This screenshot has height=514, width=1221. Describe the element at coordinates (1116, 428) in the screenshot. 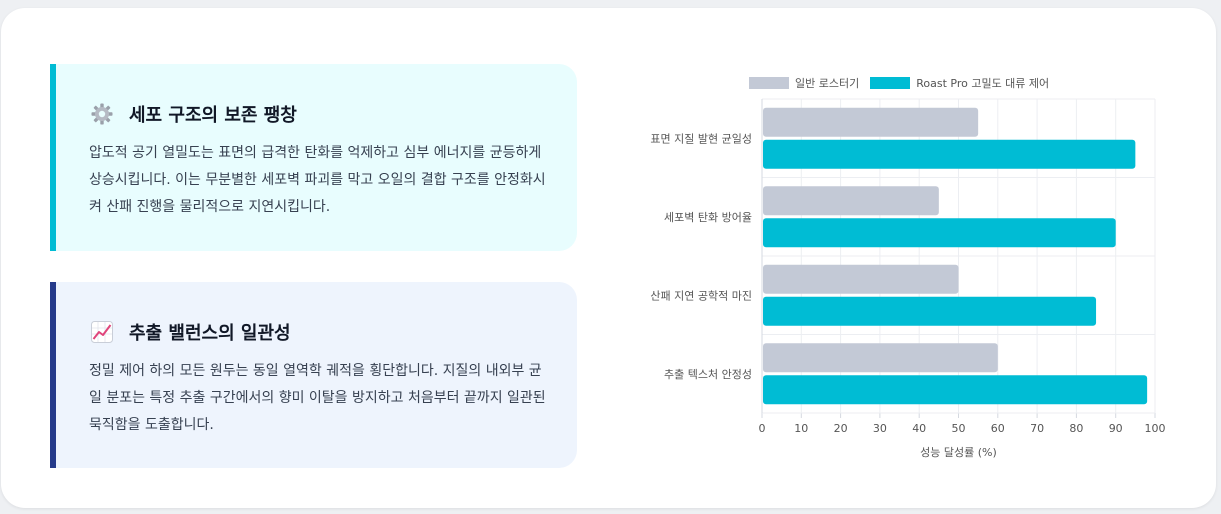

I see `x-tick-label: 90` at that location.